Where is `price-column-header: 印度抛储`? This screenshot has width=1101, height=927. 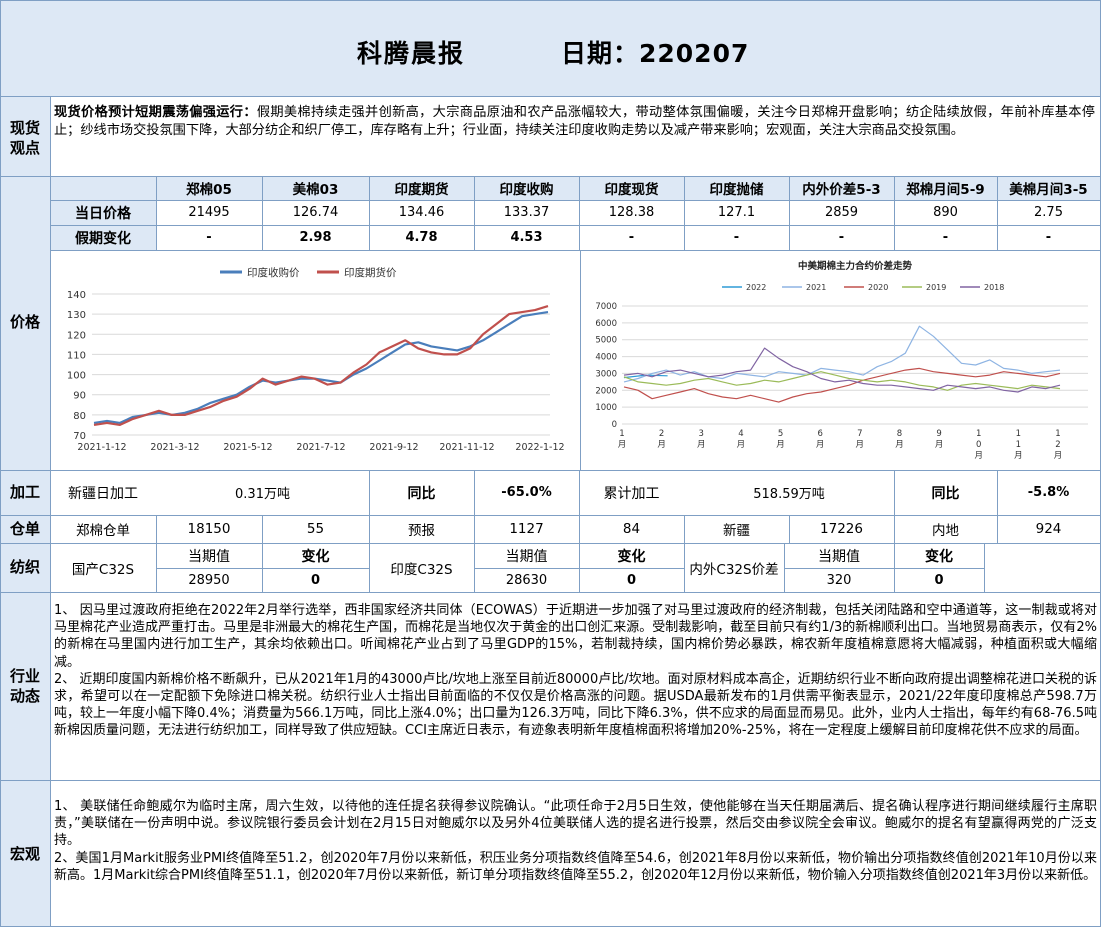
price-column-header: 印度抛储 is located at coordinates (736, 190).